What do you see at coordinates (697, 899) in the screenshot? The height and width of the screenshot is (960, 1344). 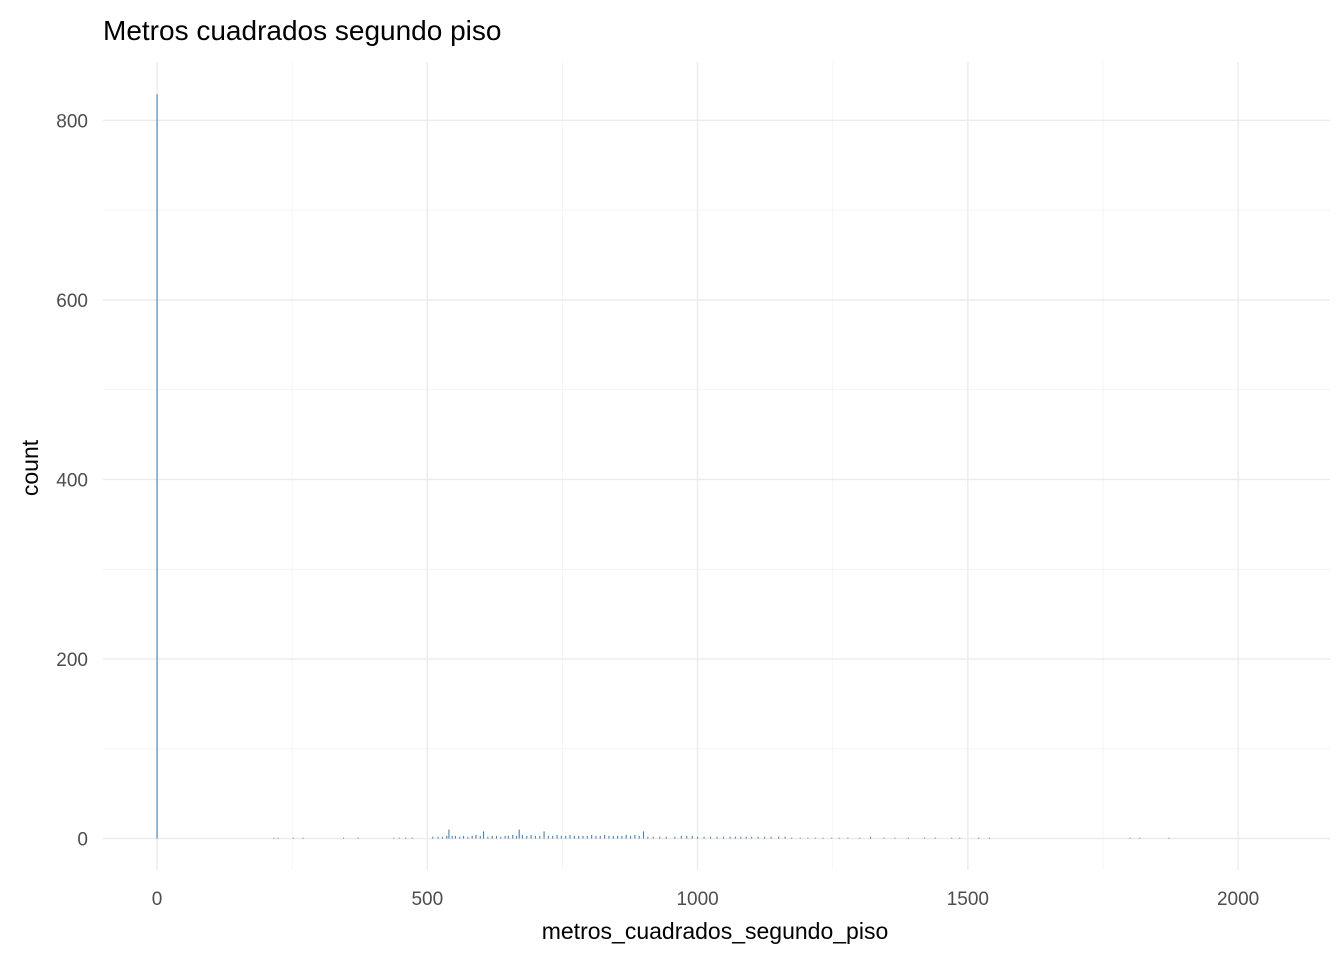 I see `x-tick-label: 1000` at bounding box center [697, 899].